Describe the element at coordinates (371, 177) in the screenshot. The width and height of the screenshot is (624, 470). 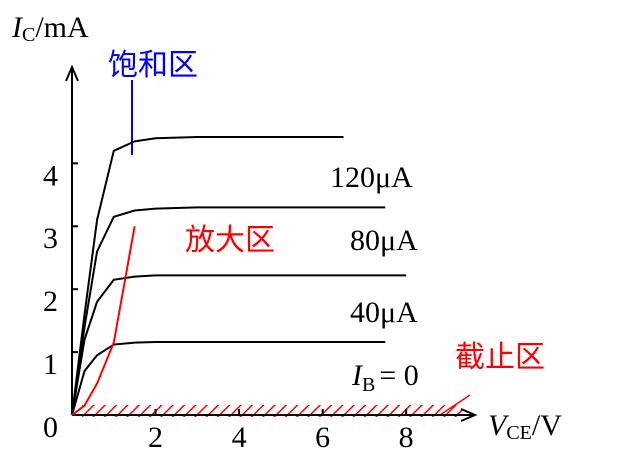
I see `annotation: 120μA` at that location.